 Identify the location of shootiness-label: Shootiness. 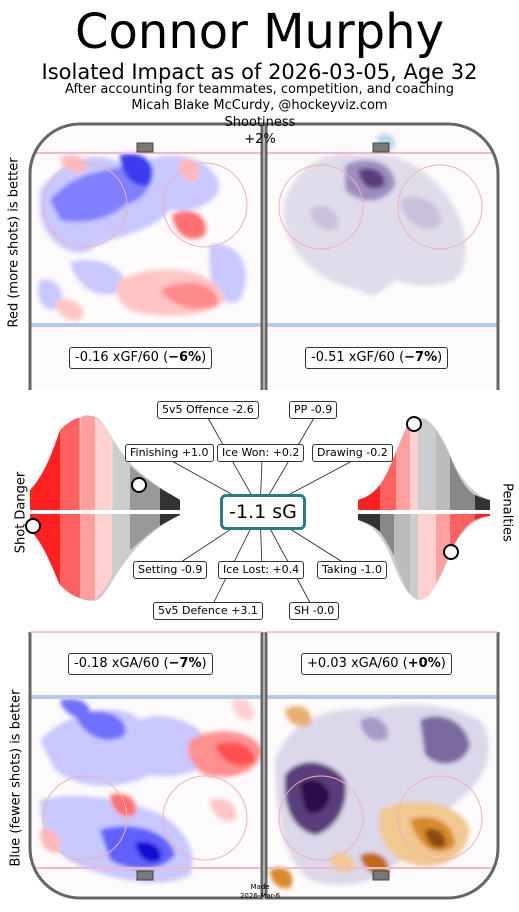
(260, 122).